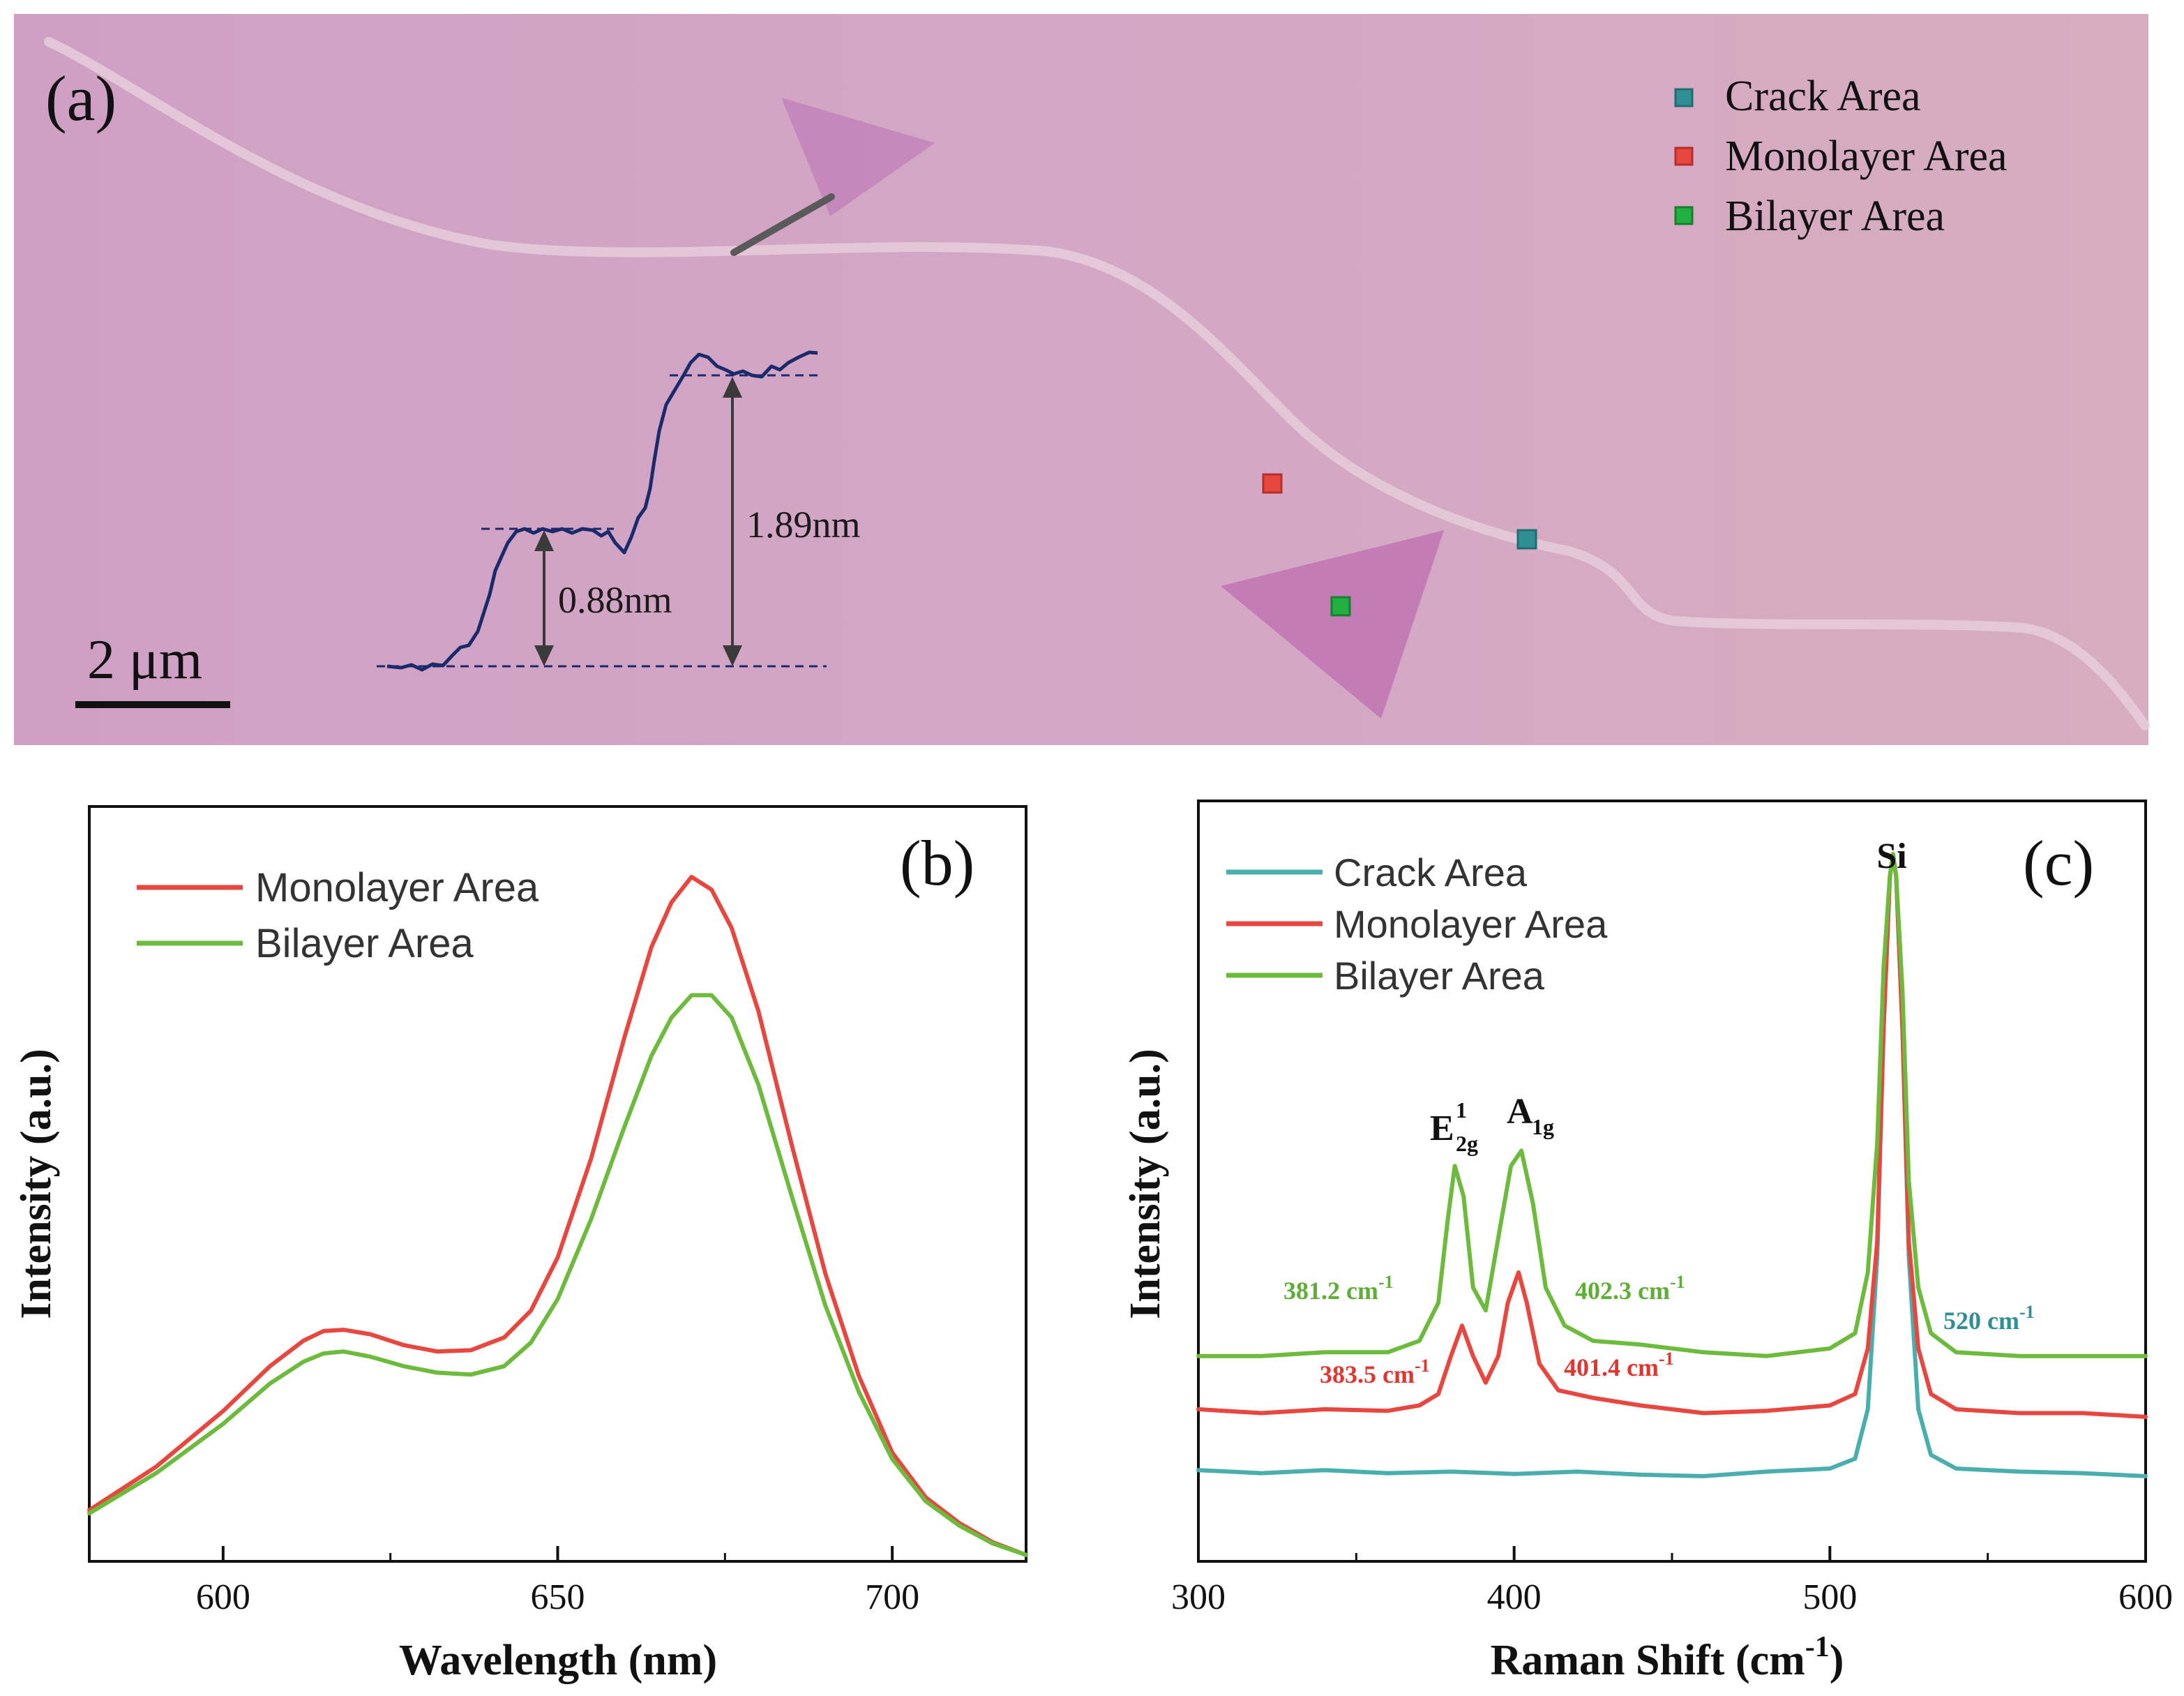  Describe the element at coordinates (602, 511) in the screenshot. I see `height-profile` at that location.